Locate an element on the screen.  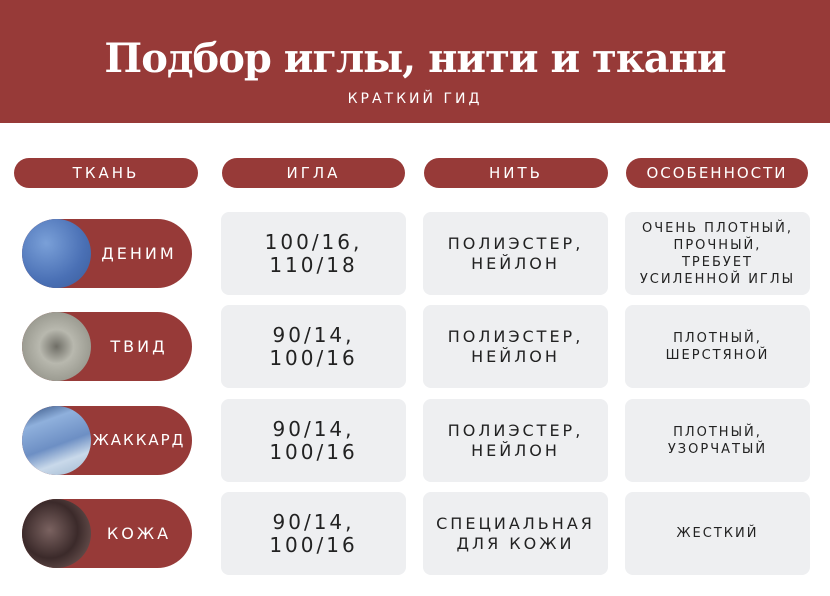
column-header-features: ОСОБЕННОСТИ is located at coordinates (717, 173).